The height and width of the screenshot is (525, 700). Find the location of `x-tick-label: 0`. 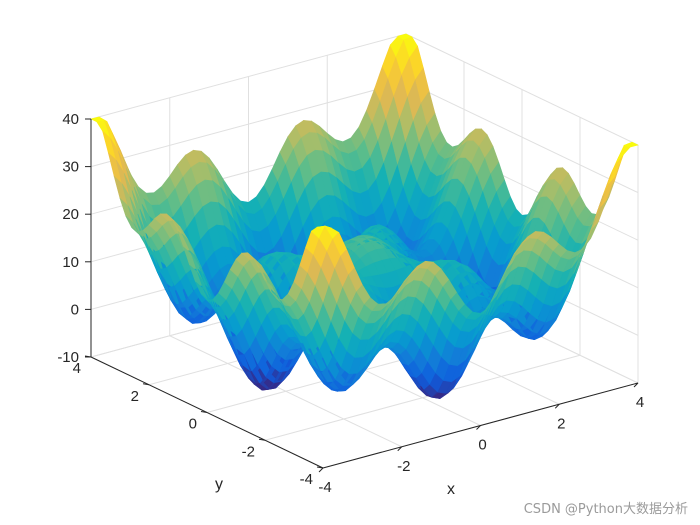

x-tick-label: 0 is located at coordinates (482, 445).